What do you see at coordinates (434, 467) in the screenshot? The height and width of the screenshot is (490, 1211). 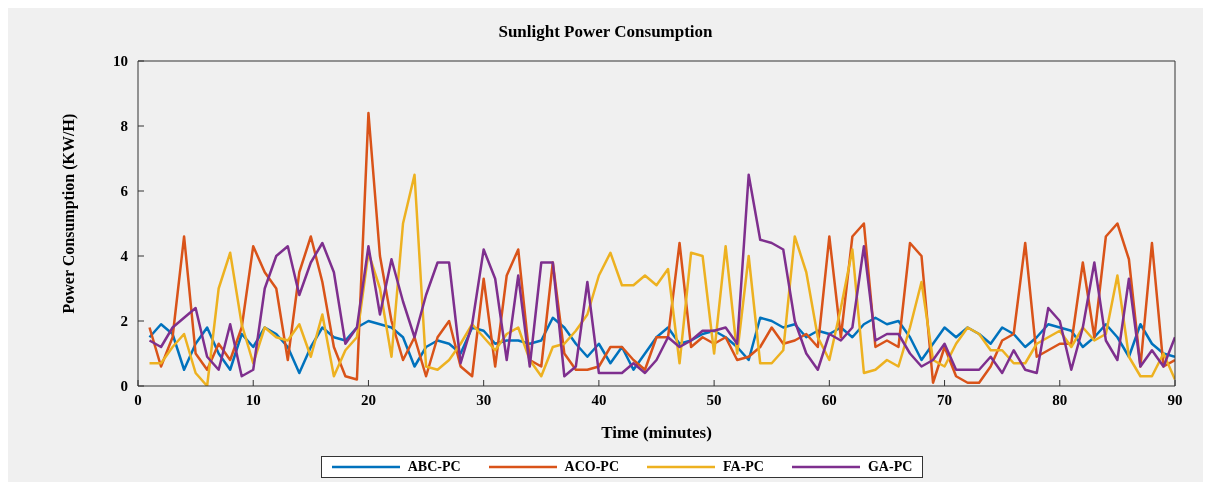 I see `legend-label: ABC-PC` at bounding box center [434, 467].